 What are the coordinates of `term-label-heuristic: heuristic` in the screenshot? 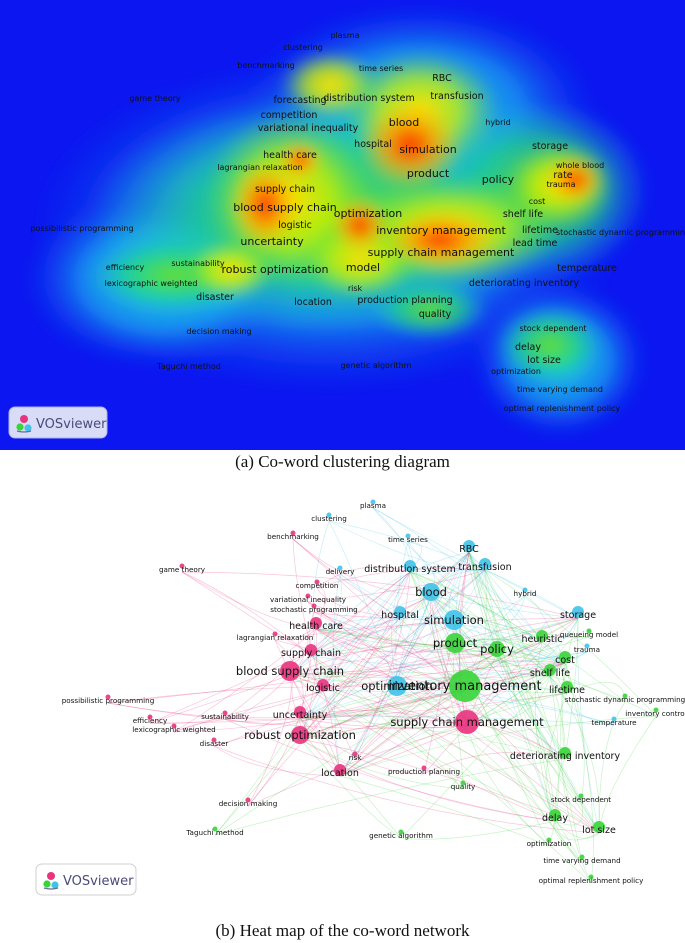 It's located at (542, 639).